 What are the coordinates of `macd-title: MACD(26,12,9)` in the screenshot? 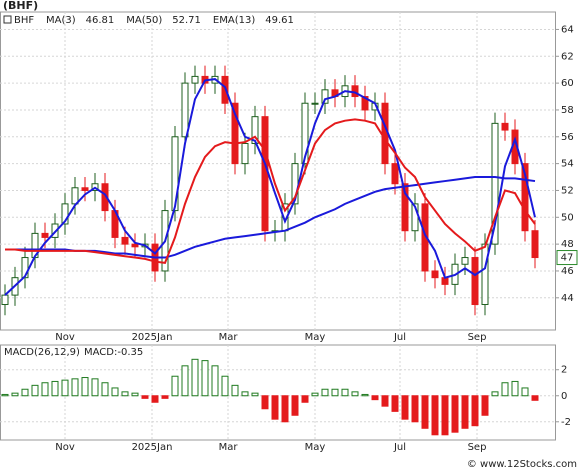 It's located at (42, 352).